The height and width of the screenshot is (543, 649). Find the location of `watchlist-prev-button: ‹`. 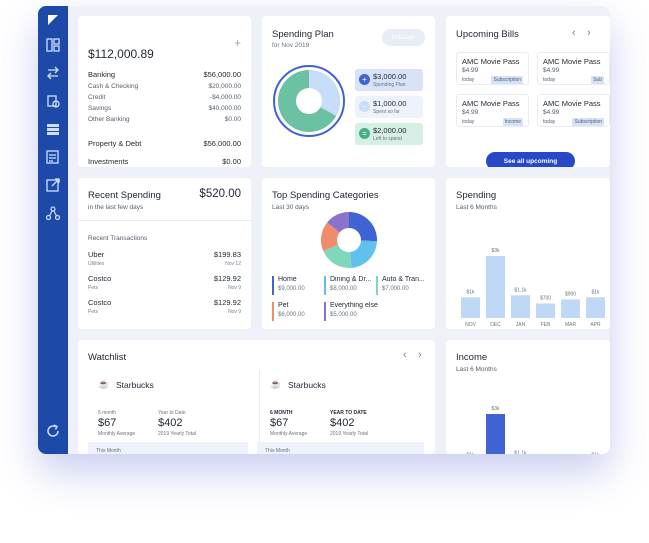

watchlist-prev-button: ‹ is located at coordinates (405, 355).